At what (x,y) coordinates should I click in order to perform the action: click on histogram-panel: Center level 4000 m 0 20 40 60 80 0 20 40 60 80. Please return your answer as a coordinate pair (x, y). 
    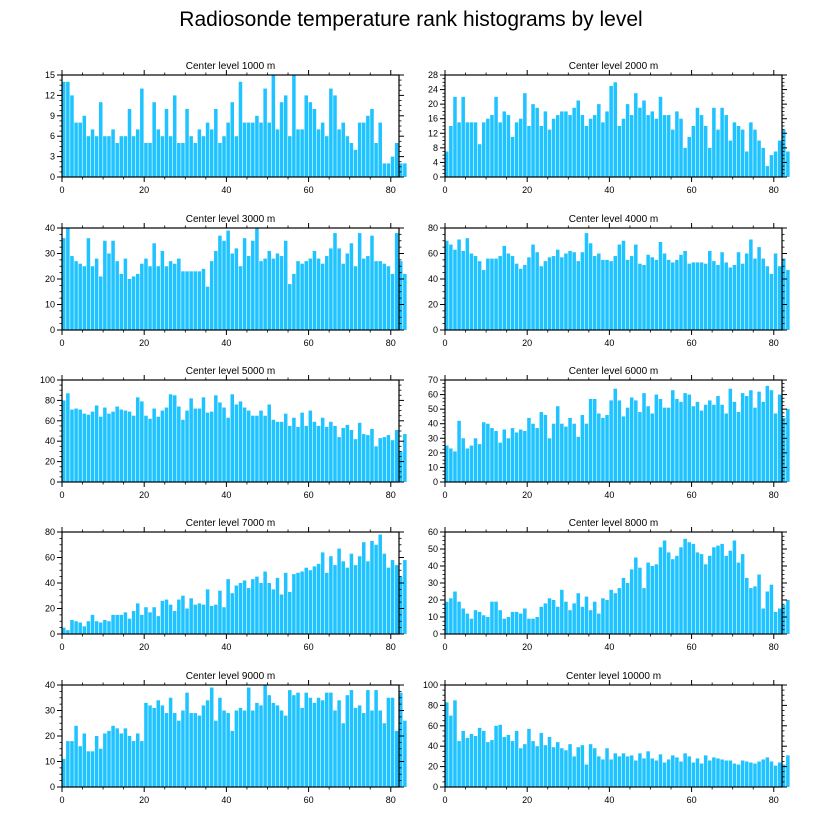
    Looking at the image, I should click on (609, 281).